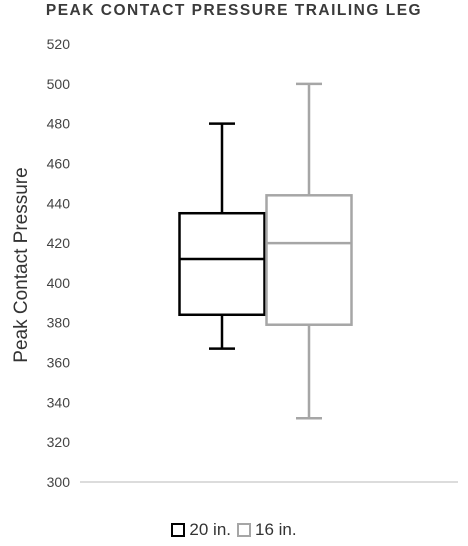 This screenshot has width=468, height=546. What do you see at coordinates (59, 203) in the screenshot?
I see `y-tick-label: 440` at bounding box center [59, 203].